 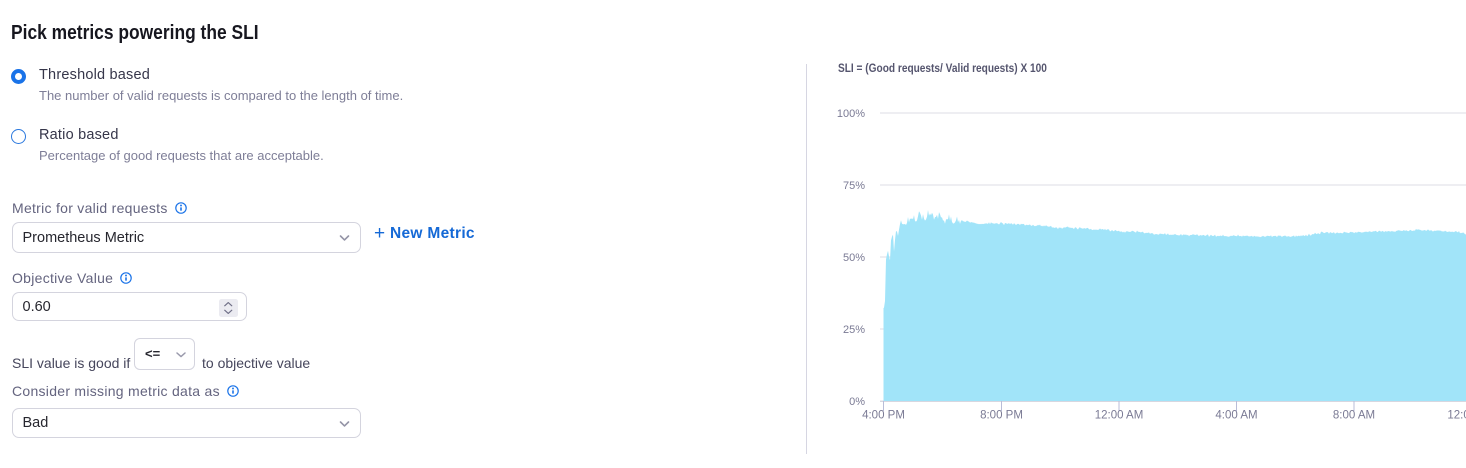 I want to click on svg-text: 4:00 PM, so click(x=883, y=416).